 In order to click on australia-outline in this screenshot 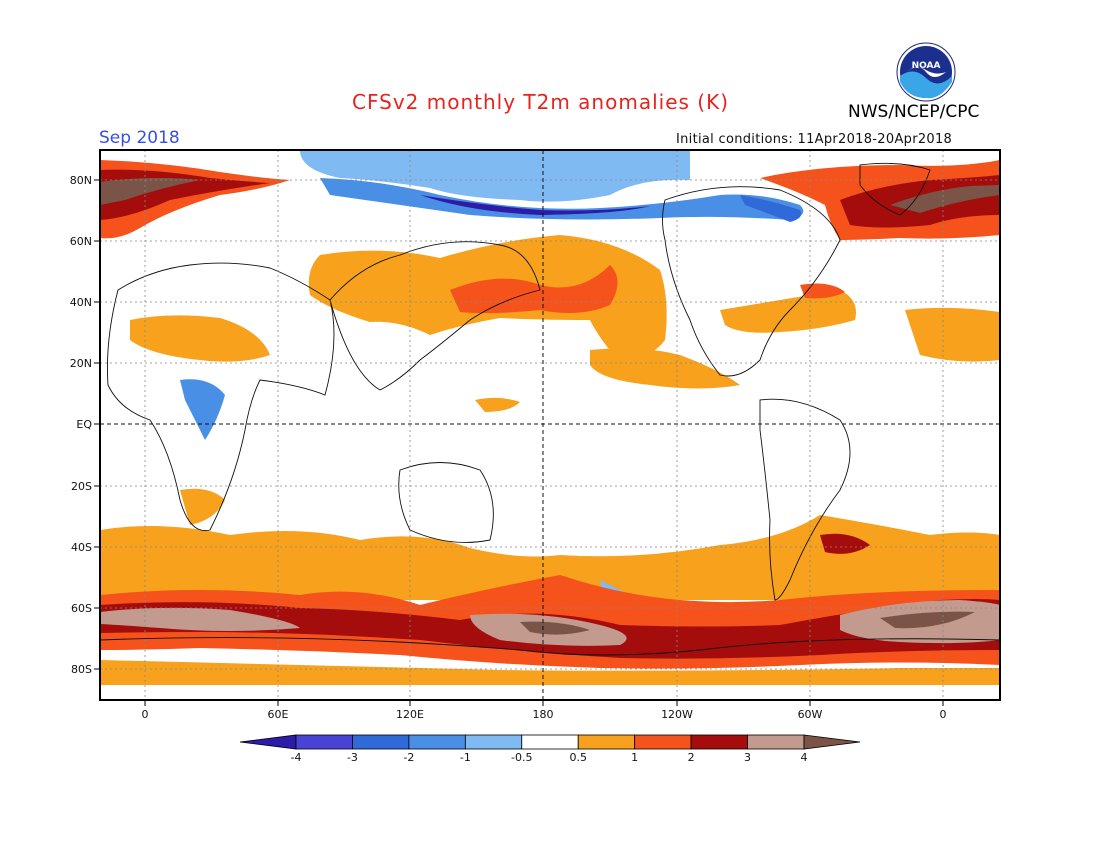, I will do `click(446, 502)`.